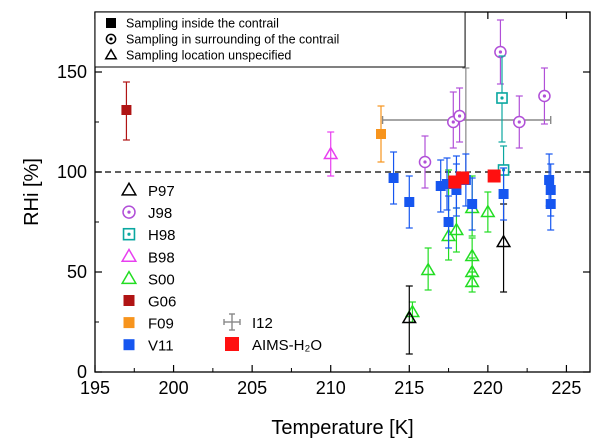  I want to click on x-axis-title: Temperature [K], so click(342, 428).